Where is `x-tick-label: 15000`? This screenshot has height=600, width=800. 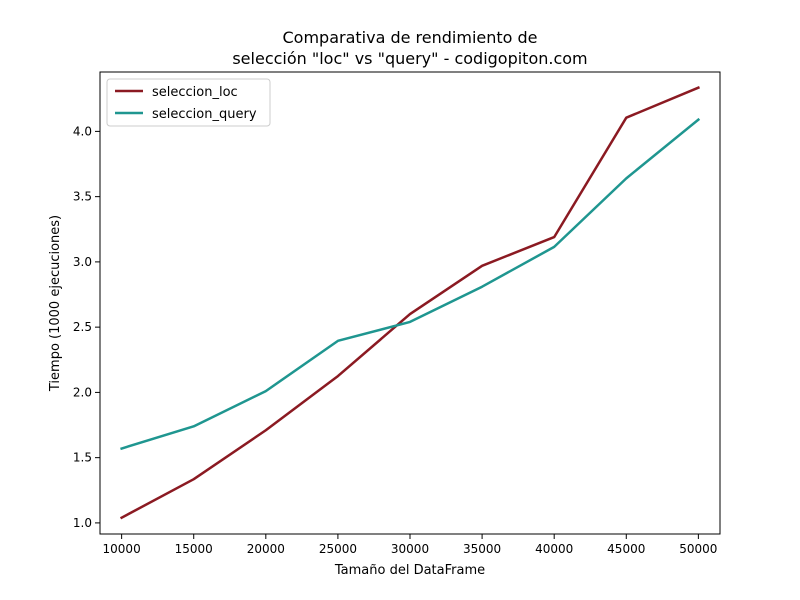 x-tick-label: 15000 is located at coordinates (194, 549).